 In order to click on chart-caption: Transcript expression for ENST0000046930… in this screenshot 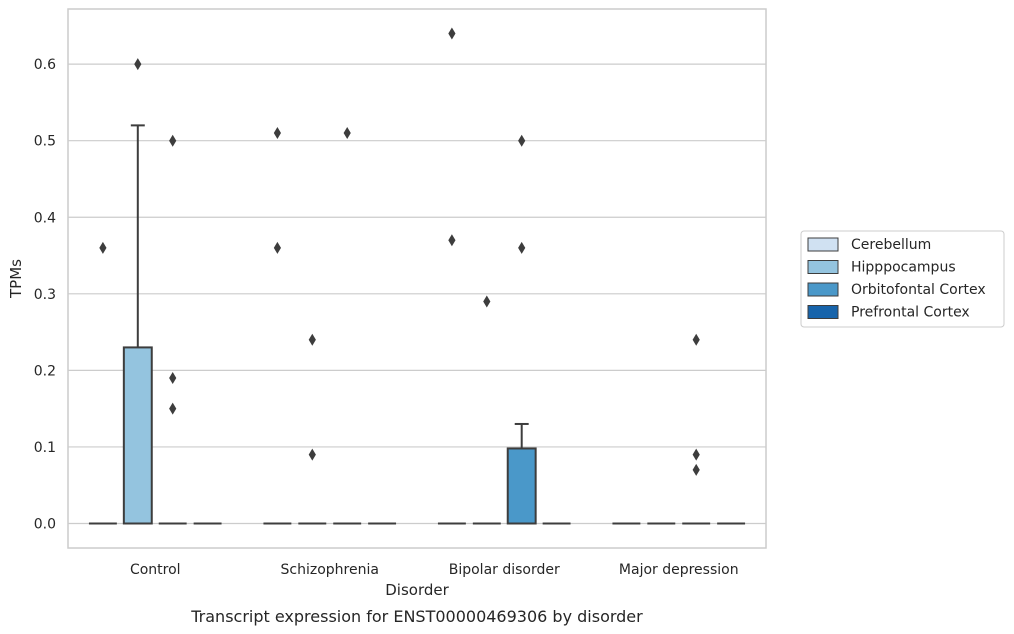, I will do `click(416, 616)`.